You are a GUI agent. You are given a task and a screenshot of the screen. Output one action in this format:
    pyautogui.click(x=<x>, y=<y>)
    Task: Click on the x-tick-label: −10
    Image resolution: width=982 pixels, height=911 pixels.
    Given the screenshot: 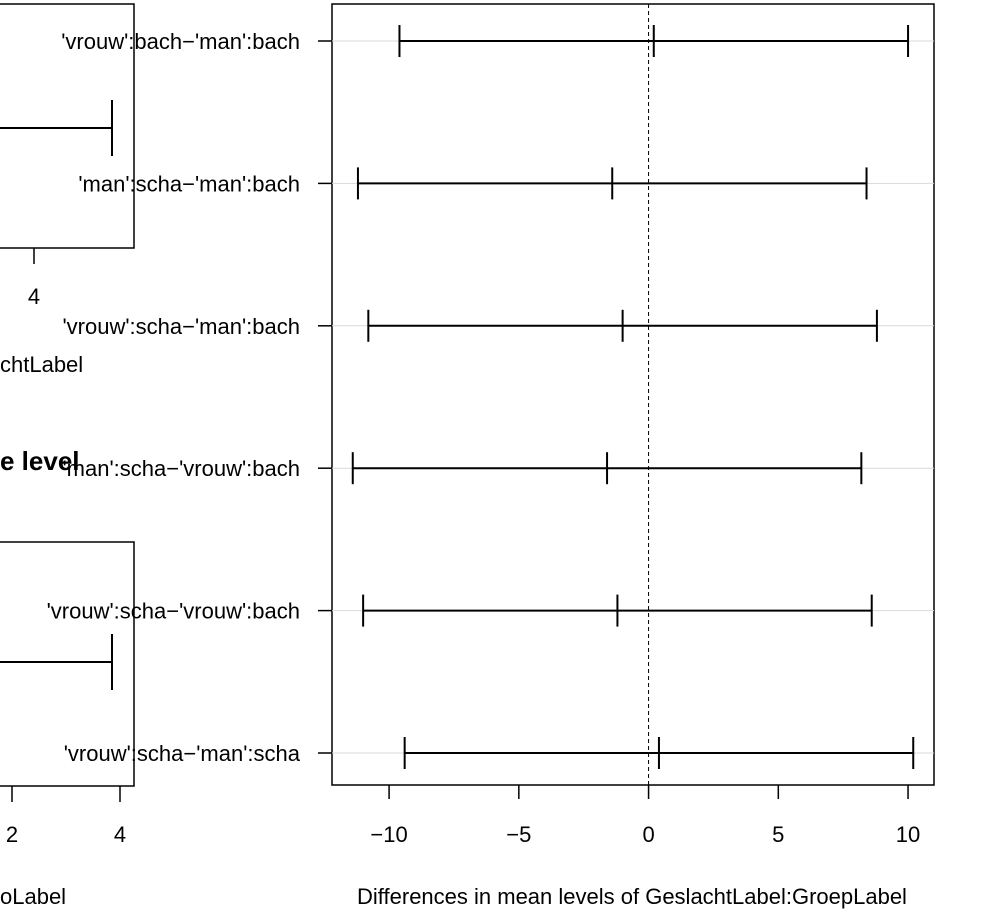 What is the action you would take?
    pyautogui.click(x=388, y=834)
    